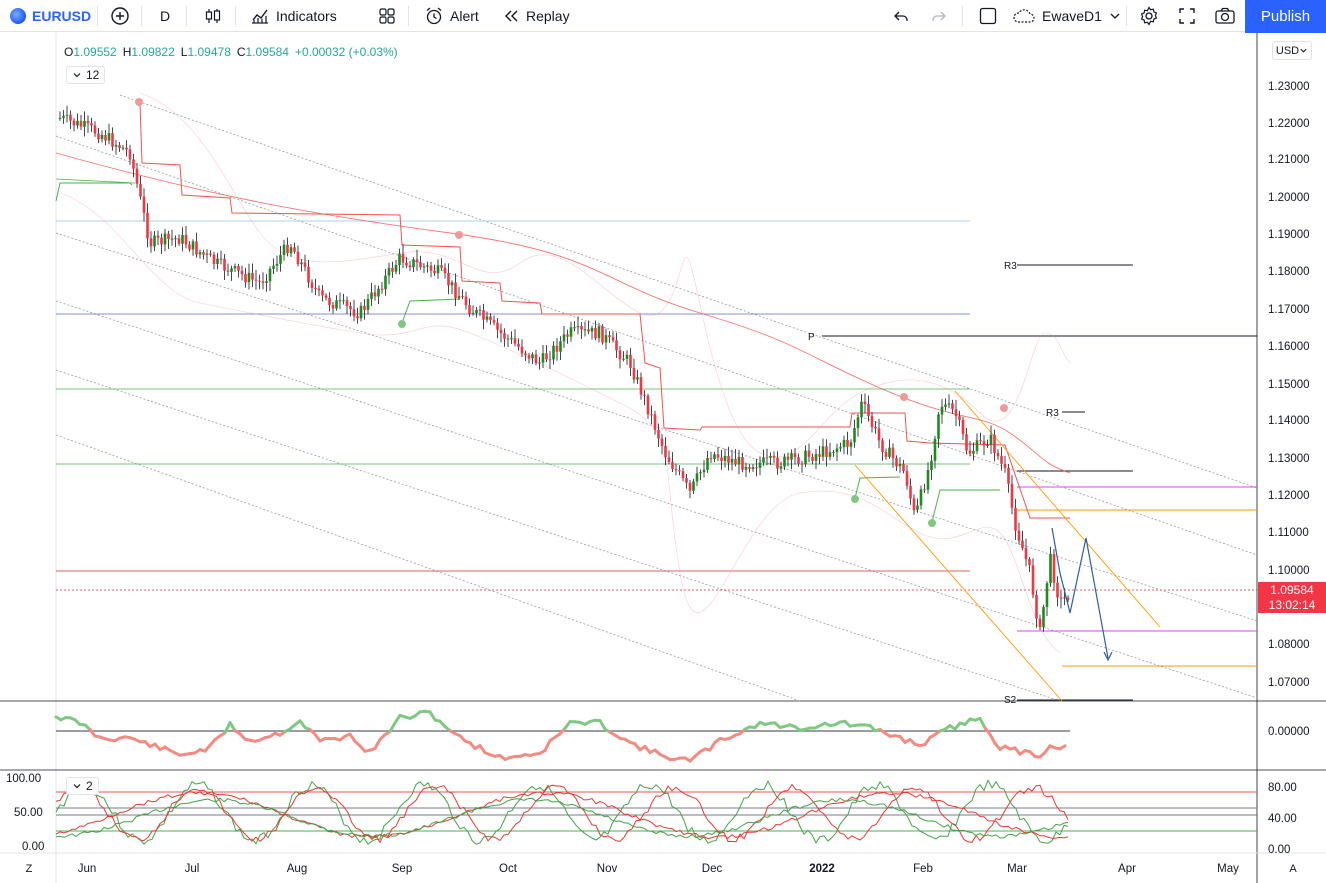 This screenshot has width=1326, height=883. Describe the element at coordinates (293, 16) in the screenshot. I see `indicators-button: Indicators` at that location.